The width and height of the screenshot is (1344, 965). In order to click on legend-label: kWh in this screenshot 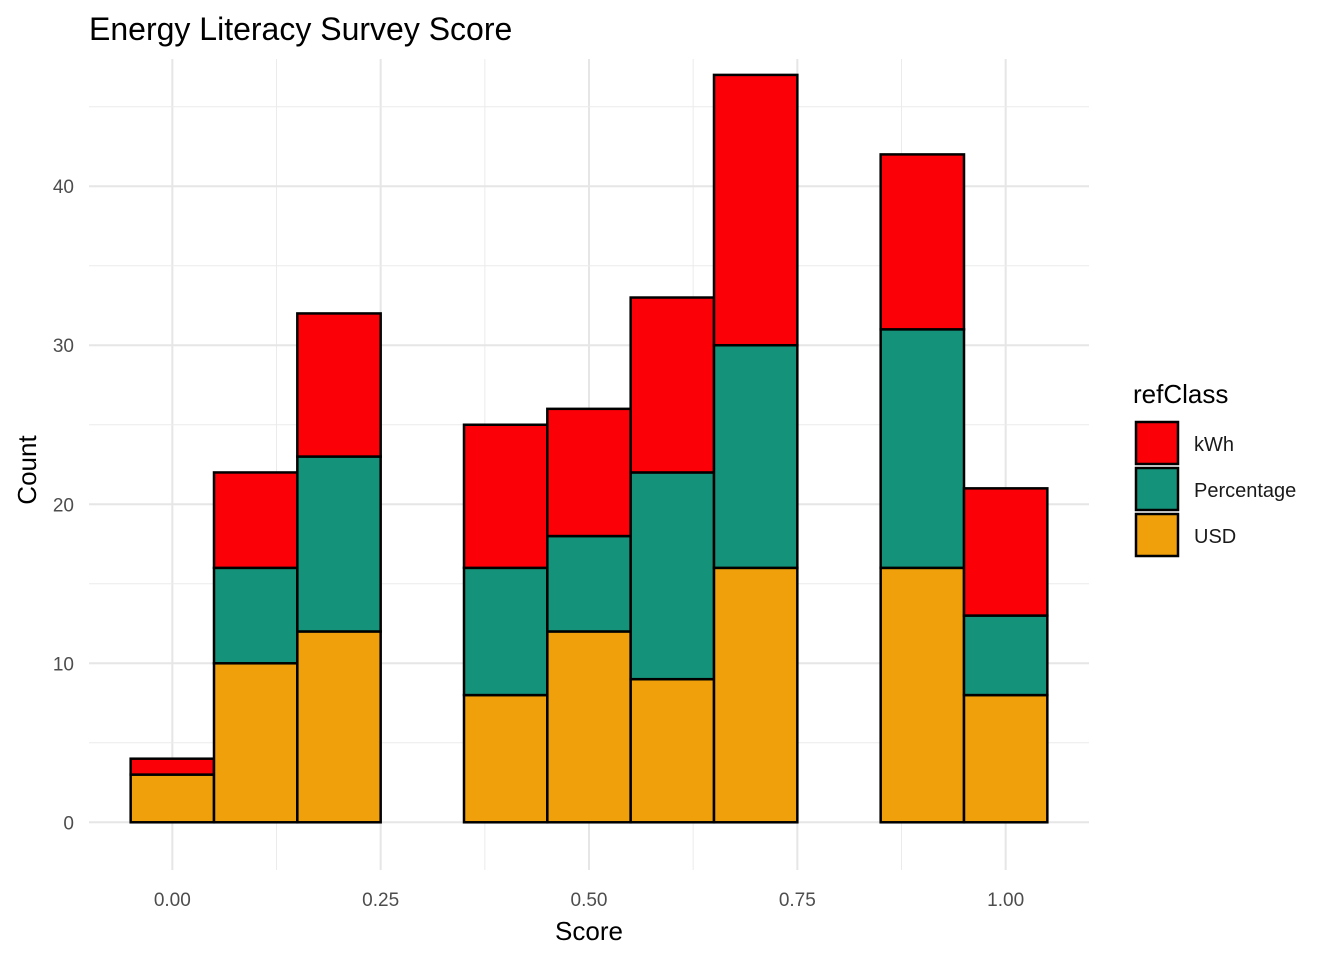, I will do `click(1214, 445)`.